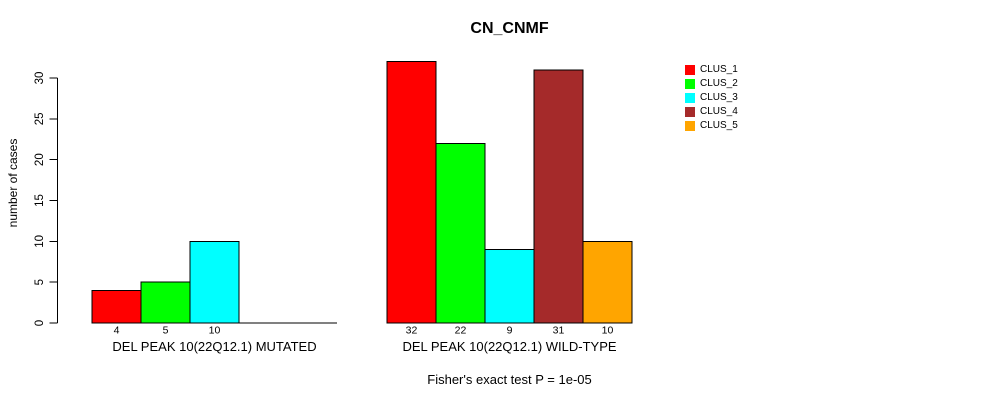  Describe the element at coordinates (40, 159) in the screenshot. I see `y-axis-tick-label: 20` at that location.